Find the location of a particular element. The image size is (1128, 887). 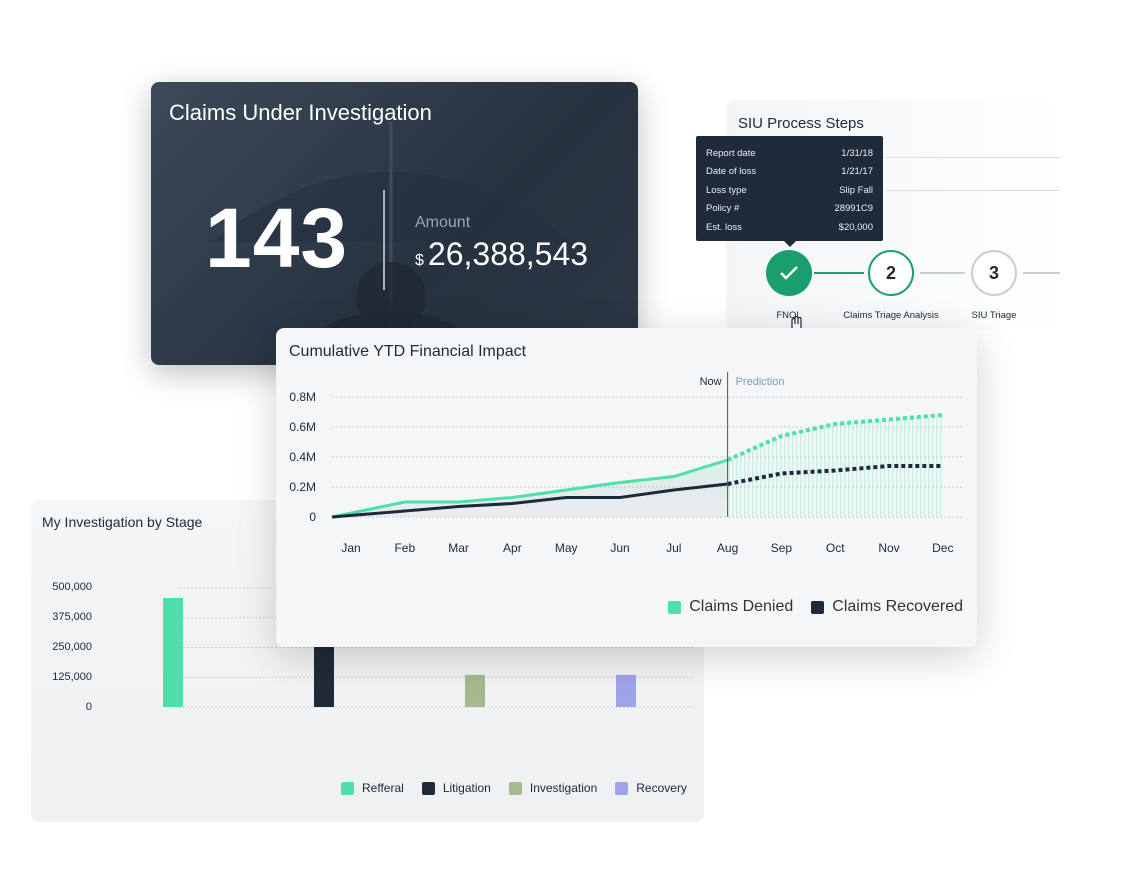

divider is located at coordinates (384, 240).